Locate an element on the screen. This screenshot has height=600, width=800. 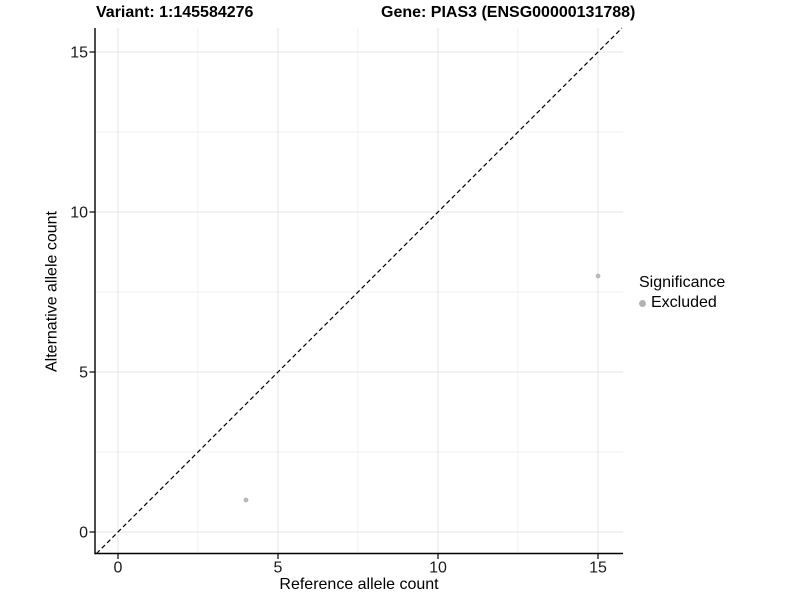
legend: Significance Excluded is located at coordinates (682, 293).